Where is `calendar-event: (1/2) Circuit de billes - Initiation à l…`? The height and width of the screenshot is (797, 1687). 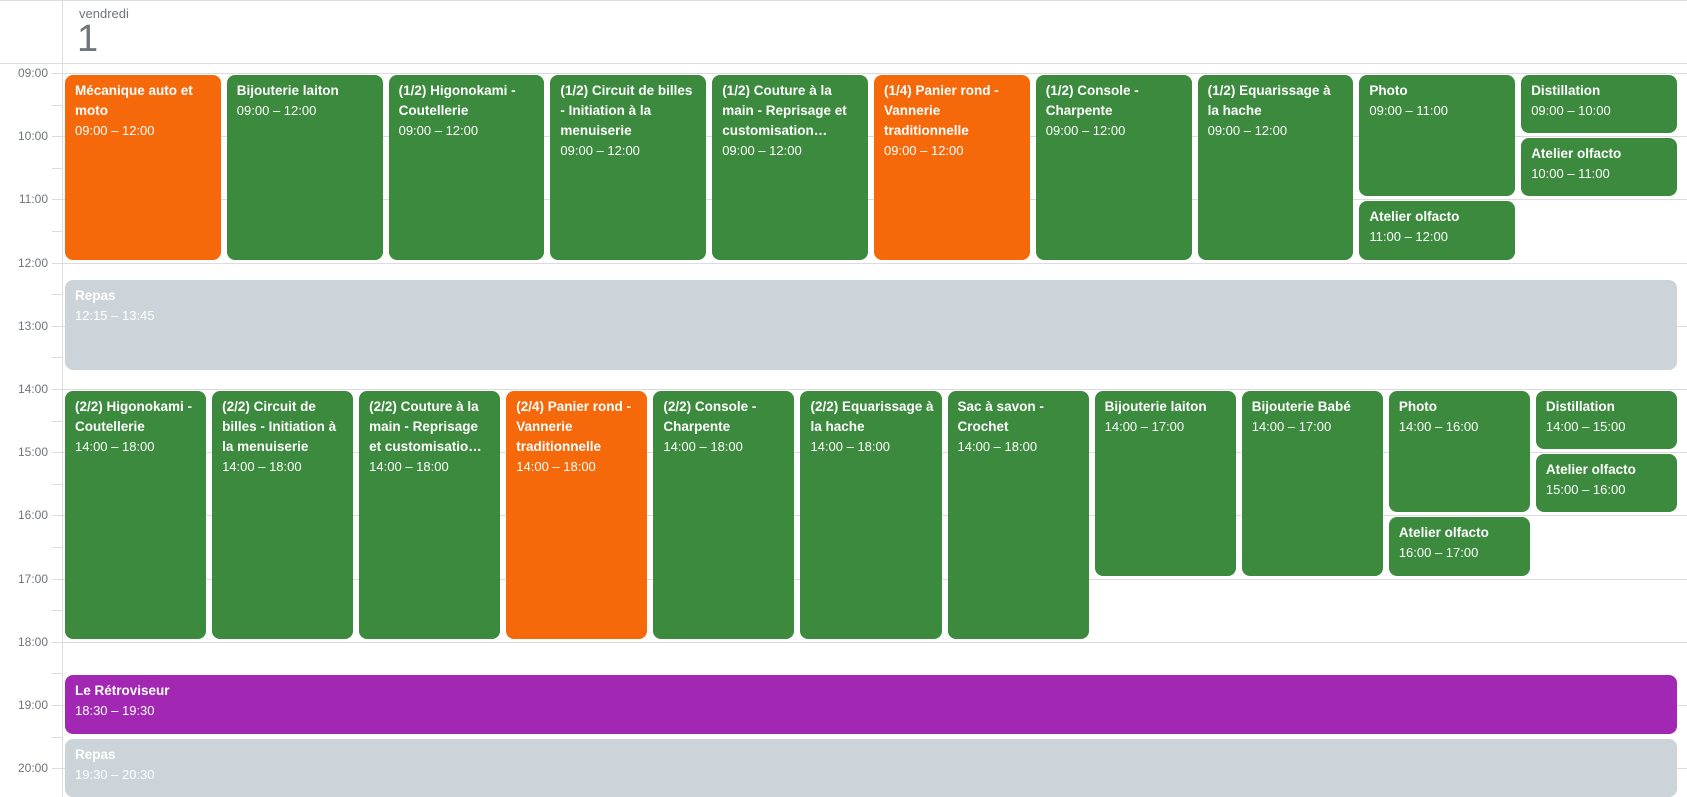 calendar-event: (1/2) Circuit de billes - Initiation à l… is located at coordinates (628, 167).